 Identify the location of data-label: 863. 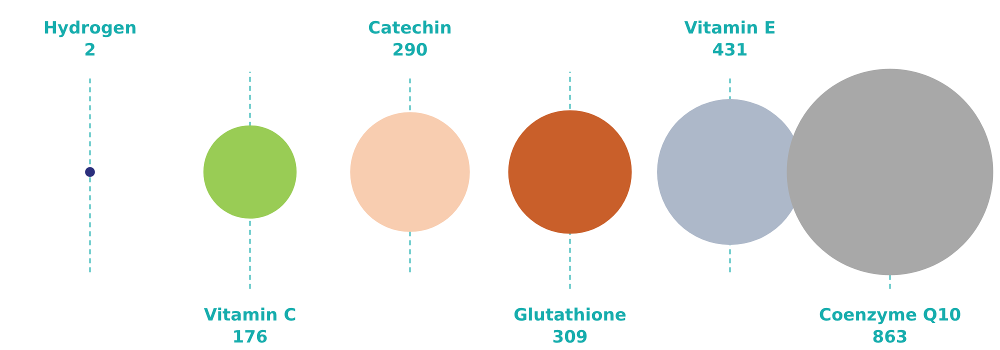
(890, 338).